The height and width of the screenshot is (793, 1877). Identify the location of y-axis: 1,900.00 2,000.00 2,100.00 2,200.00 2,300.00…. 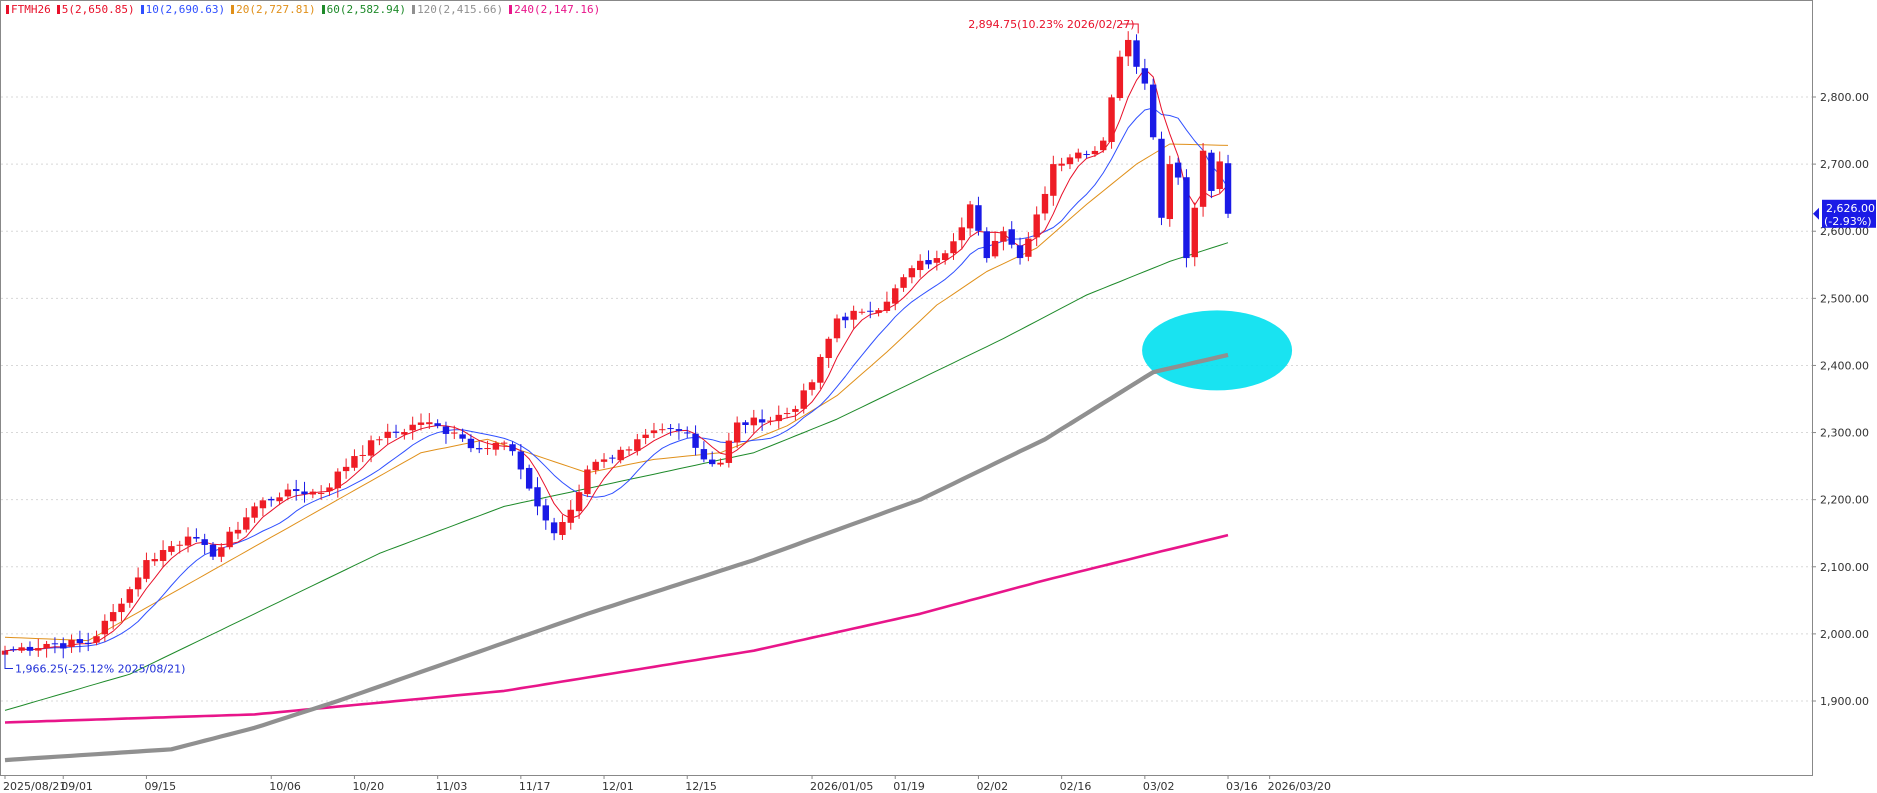
(1840, 399).